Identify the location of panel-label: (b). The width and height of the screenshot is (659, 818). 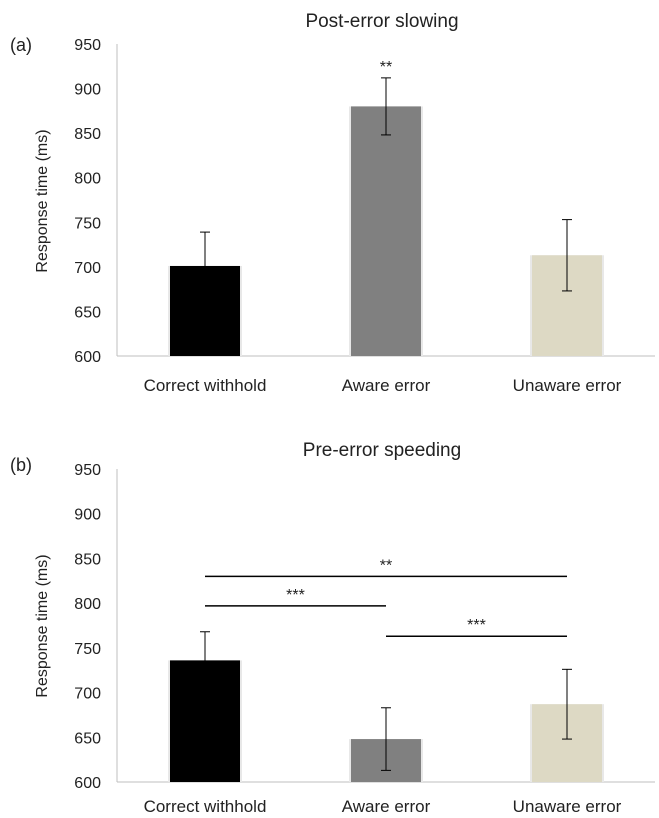
(21, 465).